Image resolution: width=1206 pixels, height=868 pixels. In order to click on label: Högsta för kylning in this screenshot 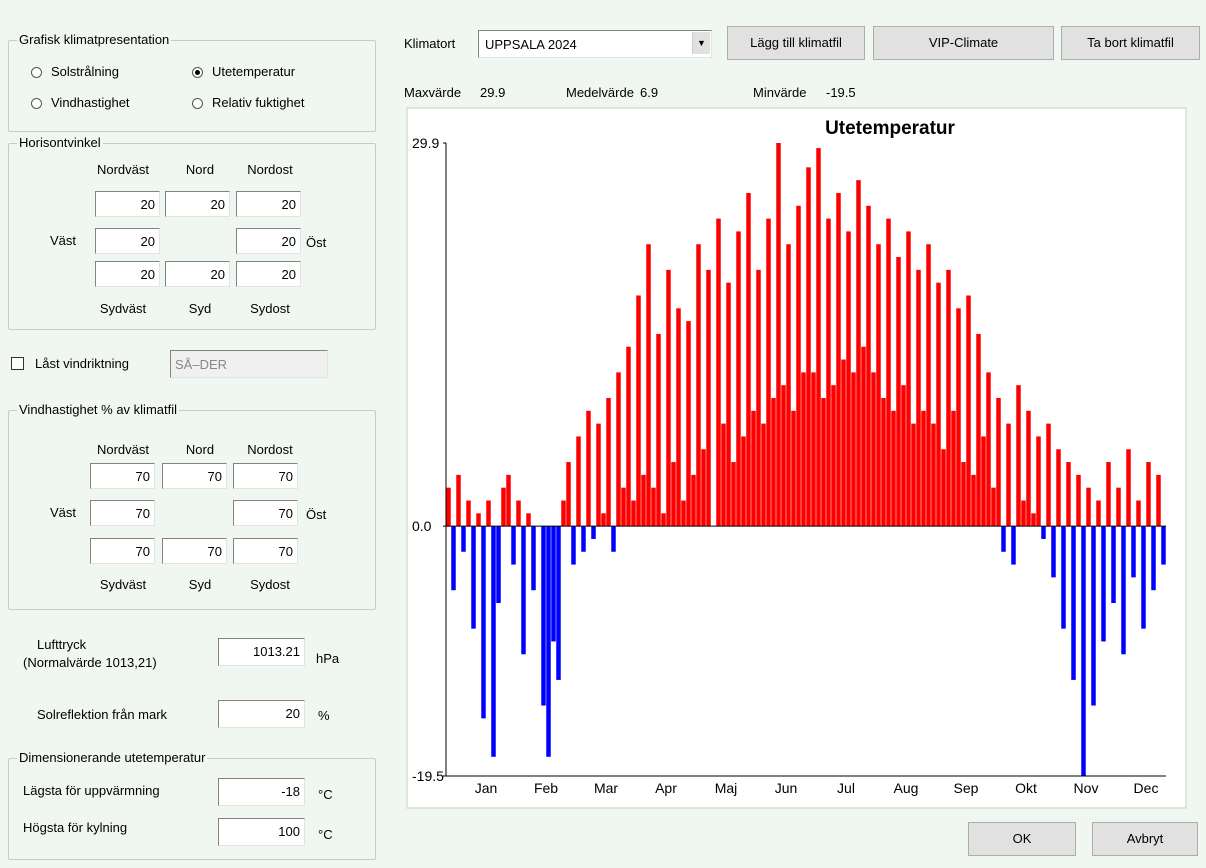, I will do `click(75, 827)`.